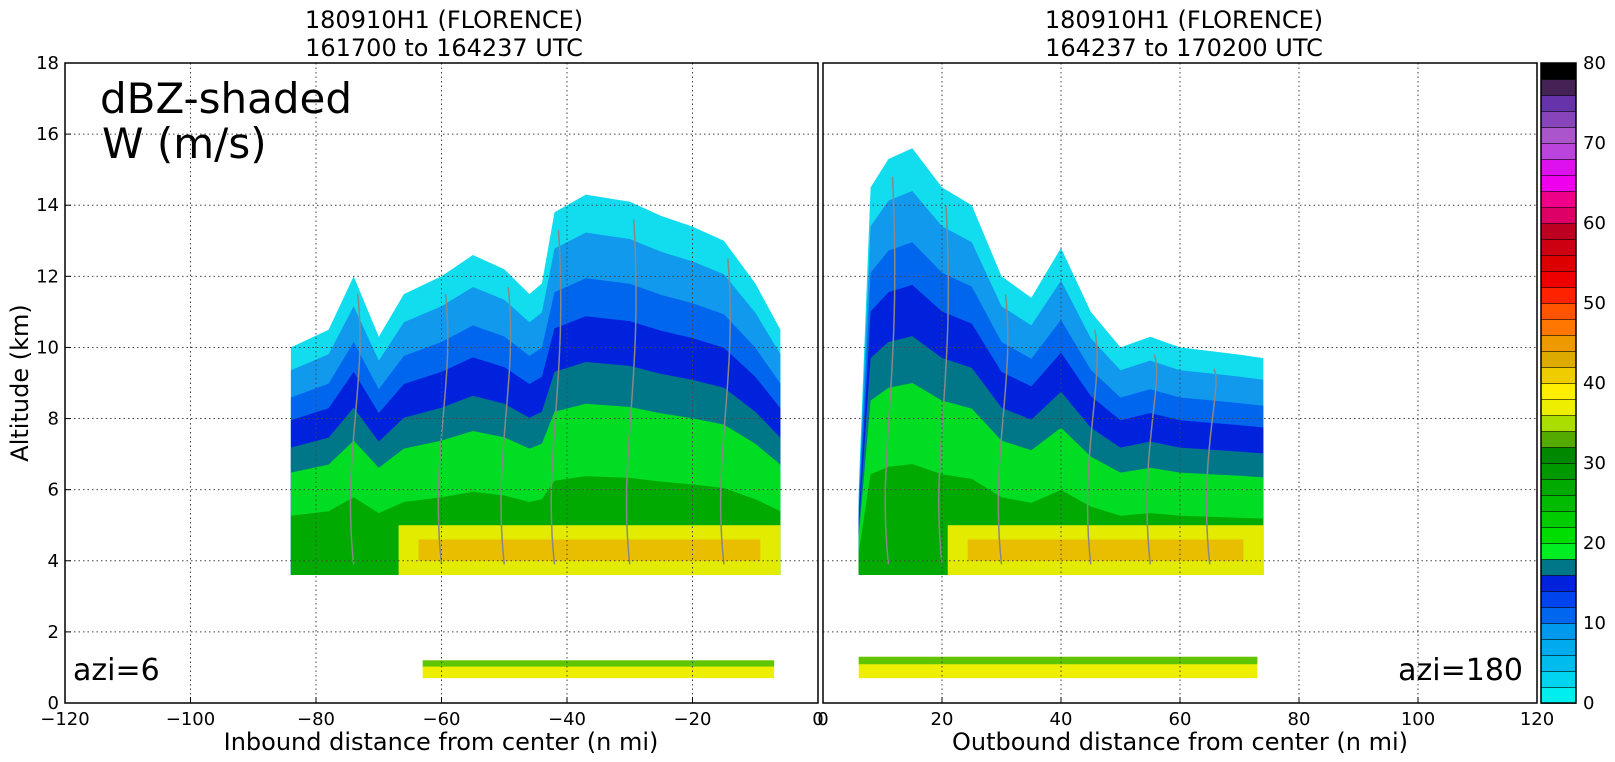 The height and width of the screenshot is (762, 1615). Describe the element at coordinates (444, 48) in the screenshot. I see `left-title-line2: 161700 to 164237 UTC` at that location.